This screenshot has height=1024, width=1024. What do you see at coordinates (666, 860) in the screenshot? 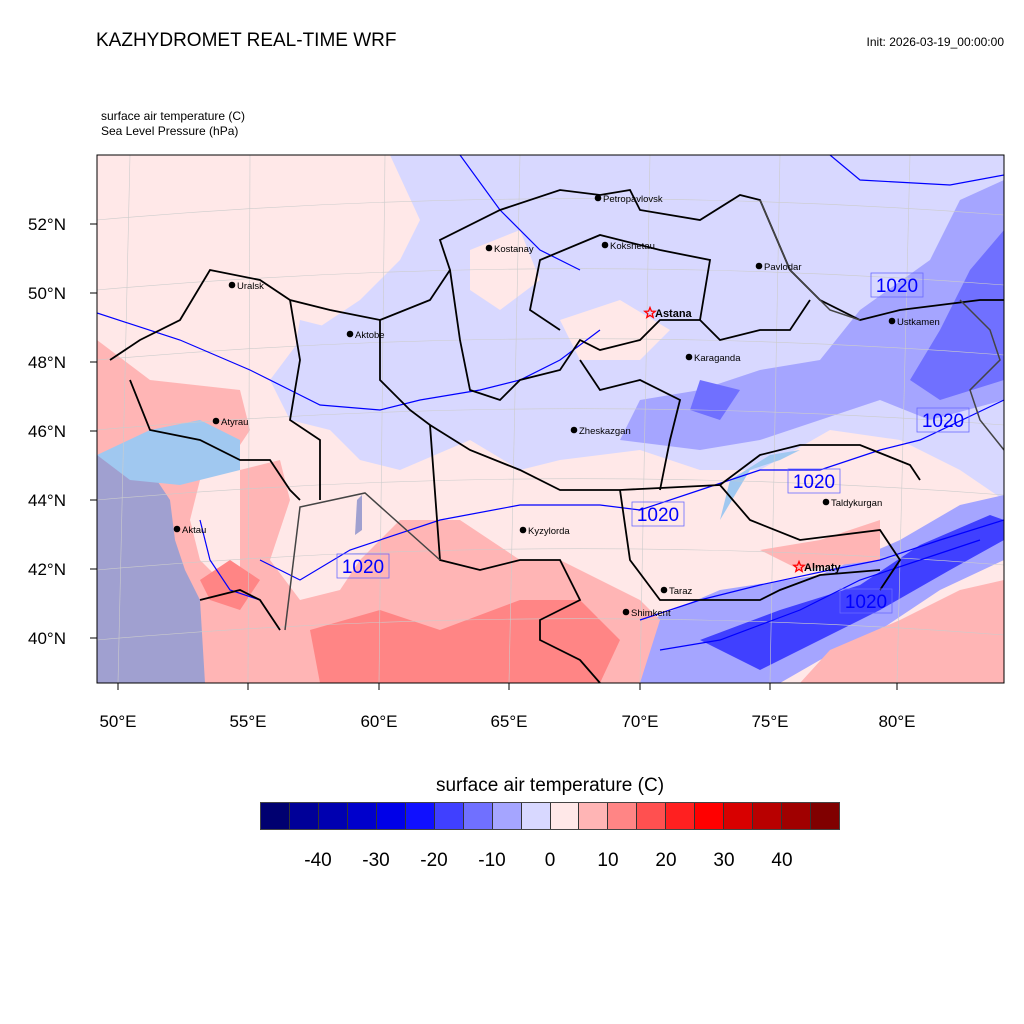
I see `colorbar-tick-label: 20` at bounding box center [666, 860].